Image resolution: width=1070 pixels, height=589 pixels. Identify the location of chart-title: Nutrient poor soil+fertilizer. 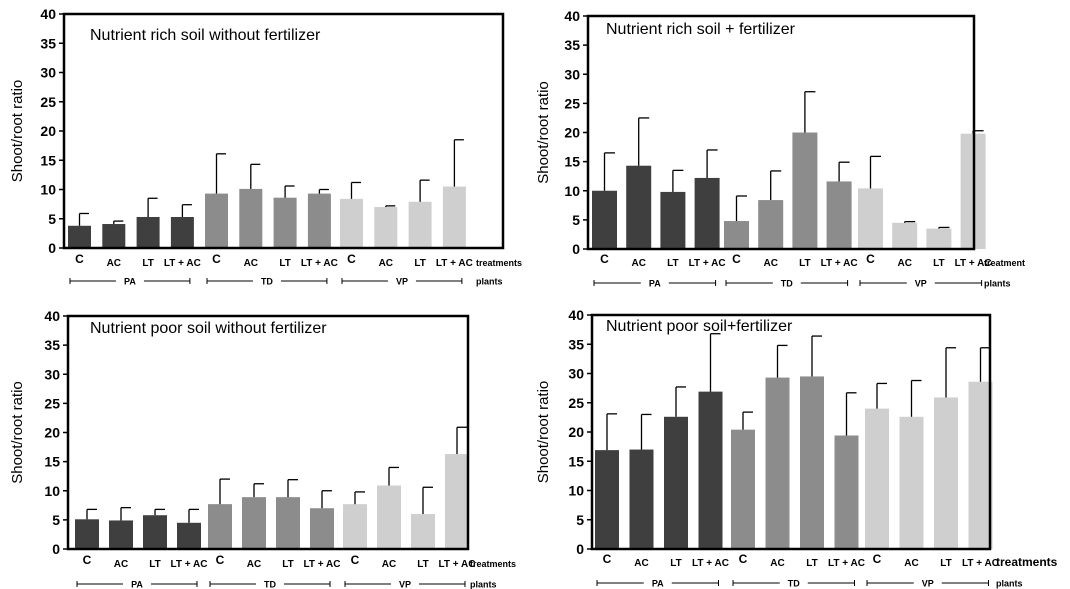
(699, 326).